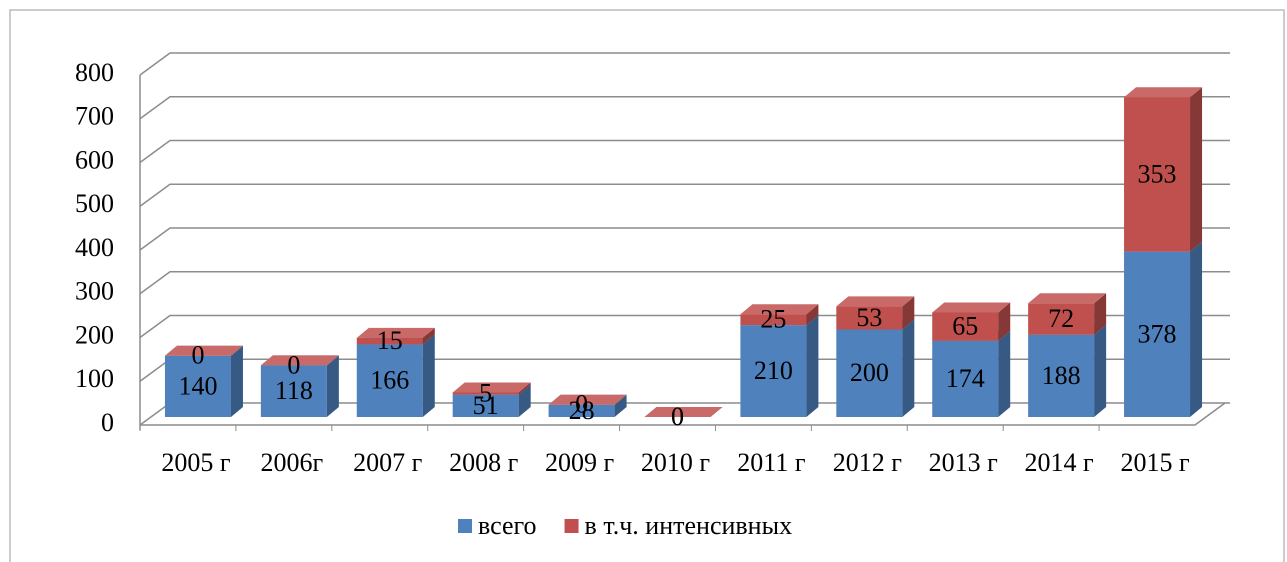 Image resolution: width=1287 pixels, height=562 pixels. What do you see at coordinates (675, 462) in the screenshot?
I see `x-tick-label: 2010 г` at bounding box center [675, 462].